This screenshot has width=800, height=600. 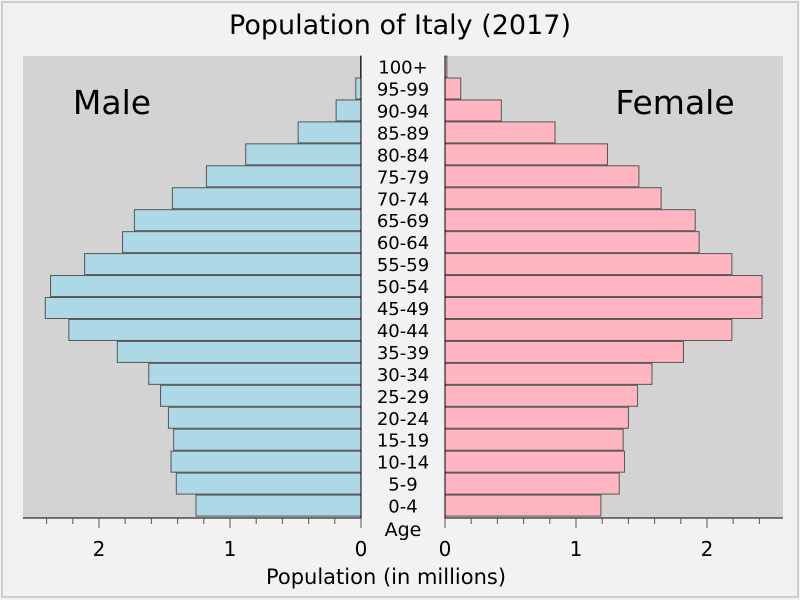 What do you see at coordinates (386, 577) in the screenshot?
I see `x-axis-label: Population (in millions)` at bounding box center [386, 577].